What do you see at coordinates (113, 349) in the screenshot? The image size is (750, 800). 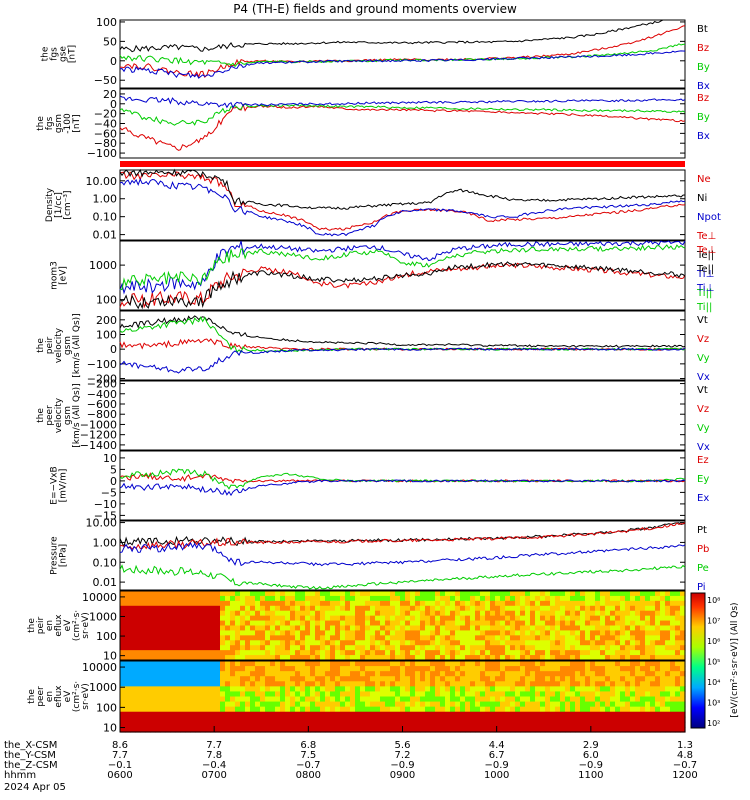 I see `ytick-label-peir_vel-2: 0` at bounding box center [113, 349].